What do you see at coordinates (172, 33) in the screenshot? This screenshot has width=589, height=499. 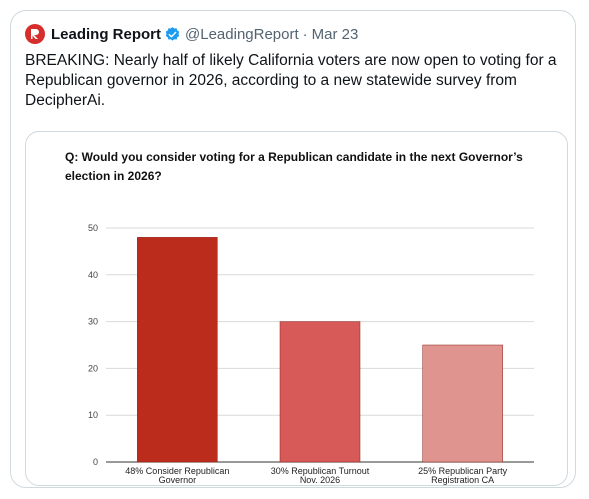 I see `verified-badge-icon` at bounding box center [172, 33].